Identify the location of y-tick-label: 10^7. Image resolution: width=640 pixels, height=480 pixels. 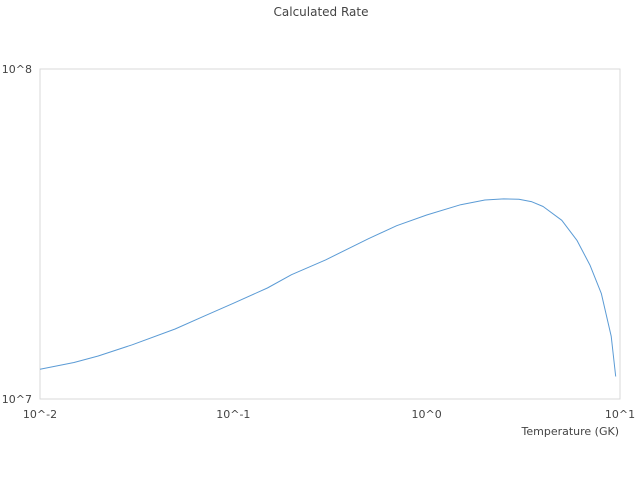
(17, 399).